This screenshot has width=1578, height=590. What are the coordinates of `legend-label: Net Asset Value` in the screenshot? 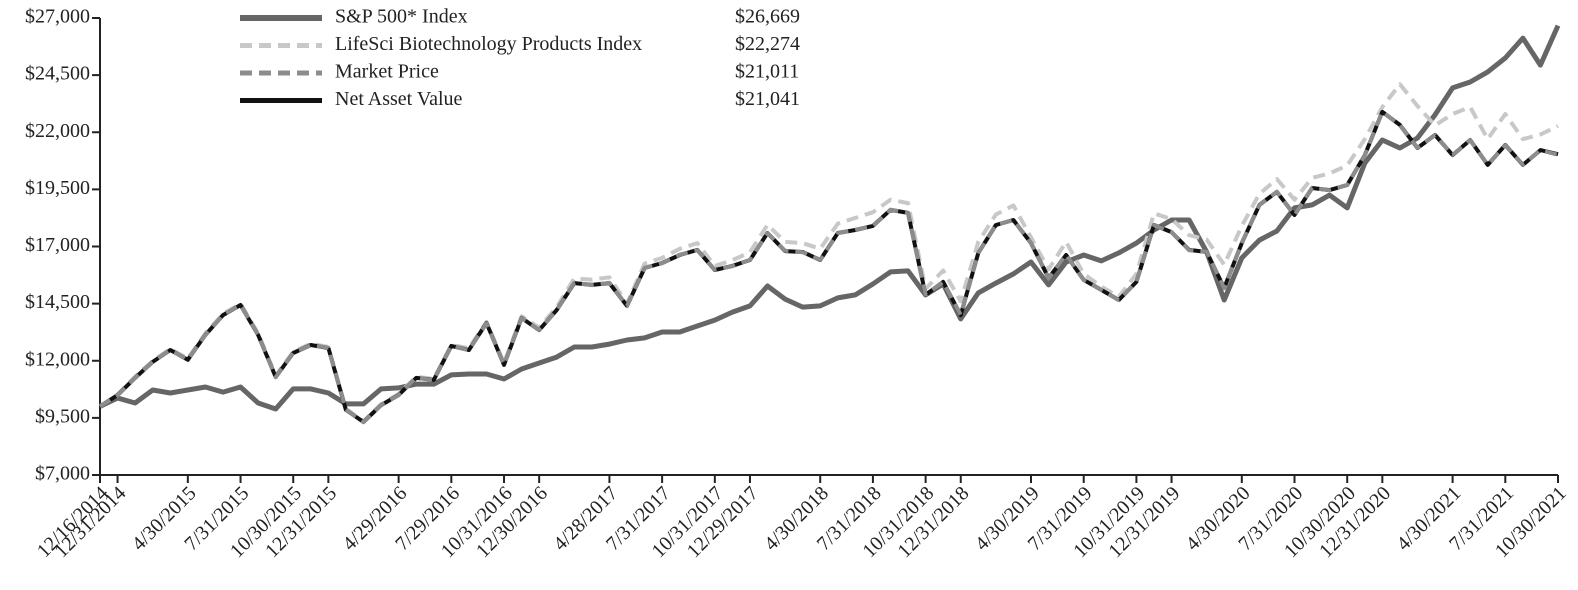 It's located at (399, 99).